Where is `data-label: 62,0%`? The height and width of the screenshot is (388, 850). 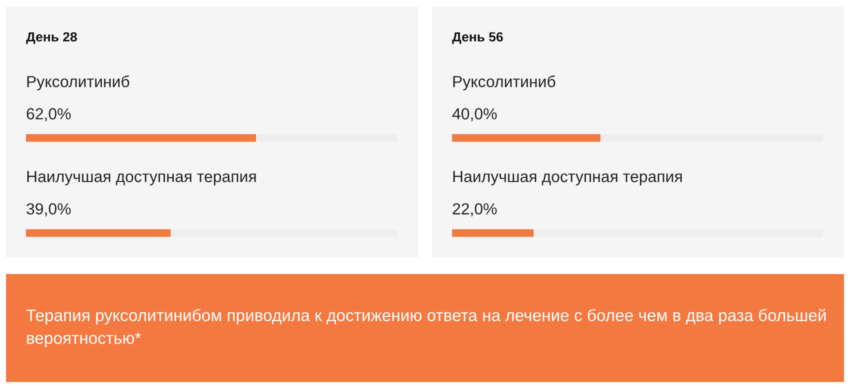
data-label: 62,0% is located at coordinates (48, 115).